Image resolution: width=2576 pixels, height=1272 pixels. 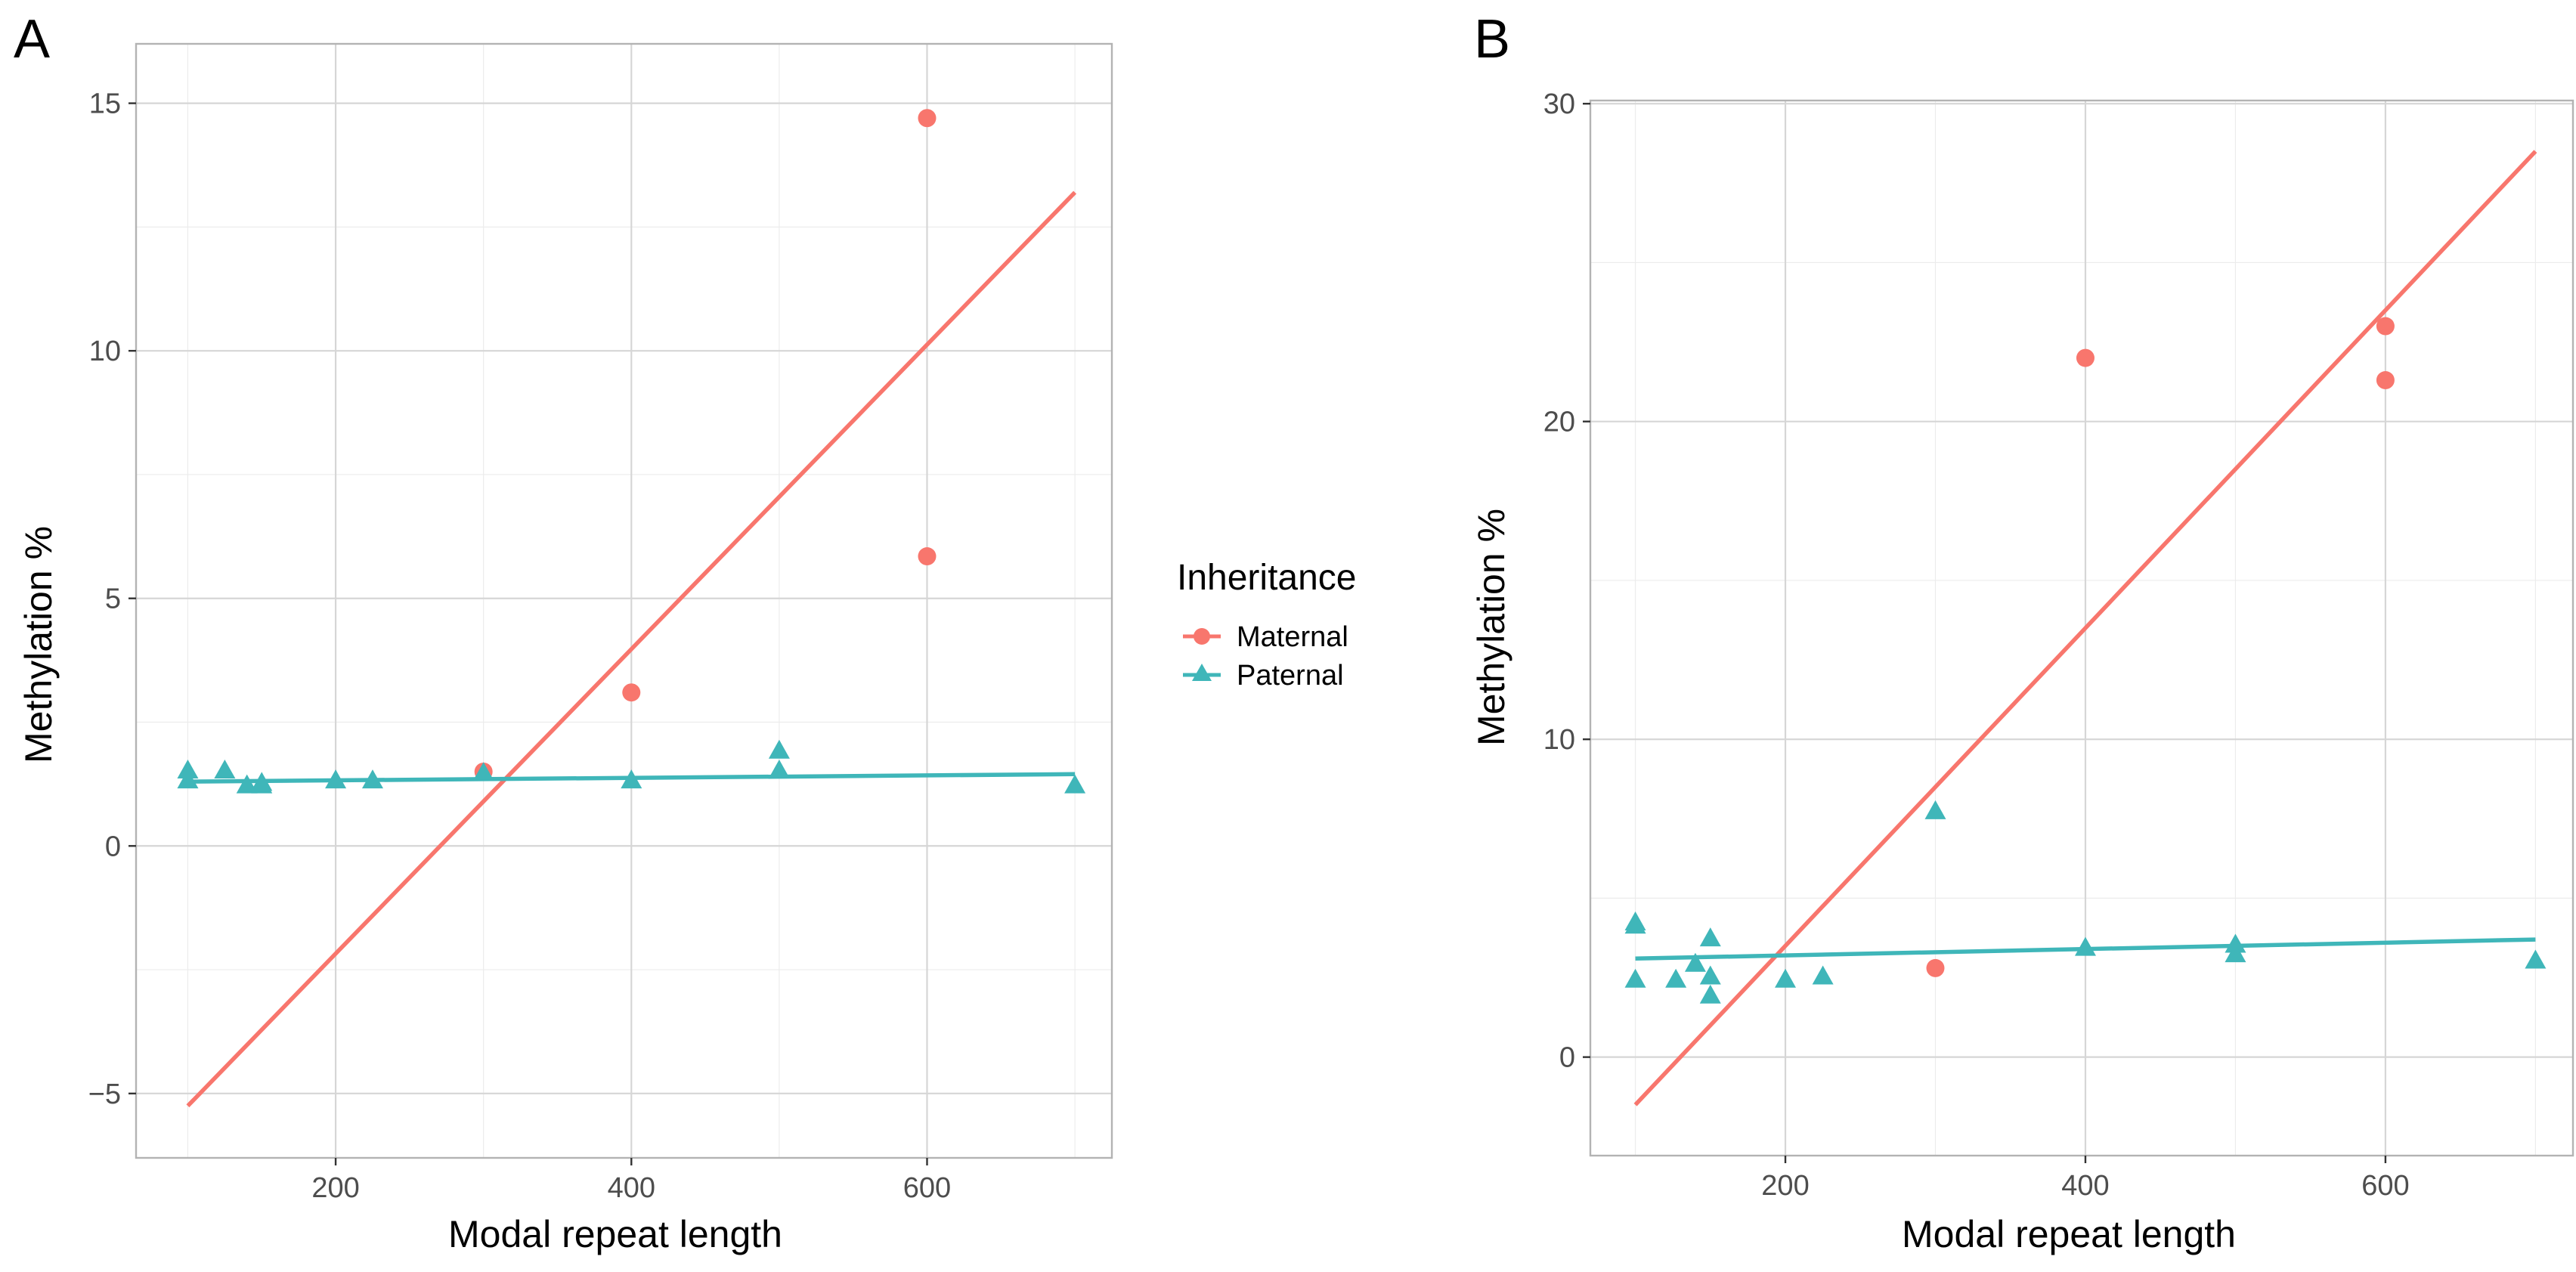 I want to click on panel-a-y-tick-label: 10, so click(x=105, y=351).